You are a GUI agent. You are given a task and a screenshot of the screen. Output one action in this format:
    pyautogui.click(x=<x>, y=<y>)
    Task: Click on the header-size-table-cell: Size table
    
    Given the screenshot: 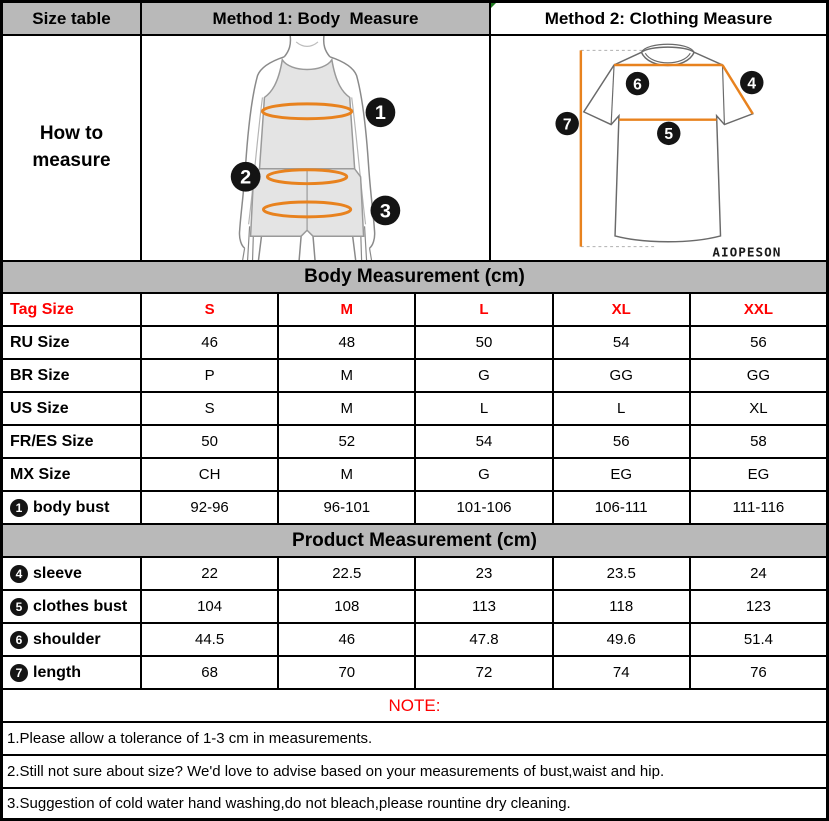 What is the action you would take?
    pyautogui.click(x=71, y=18)
    